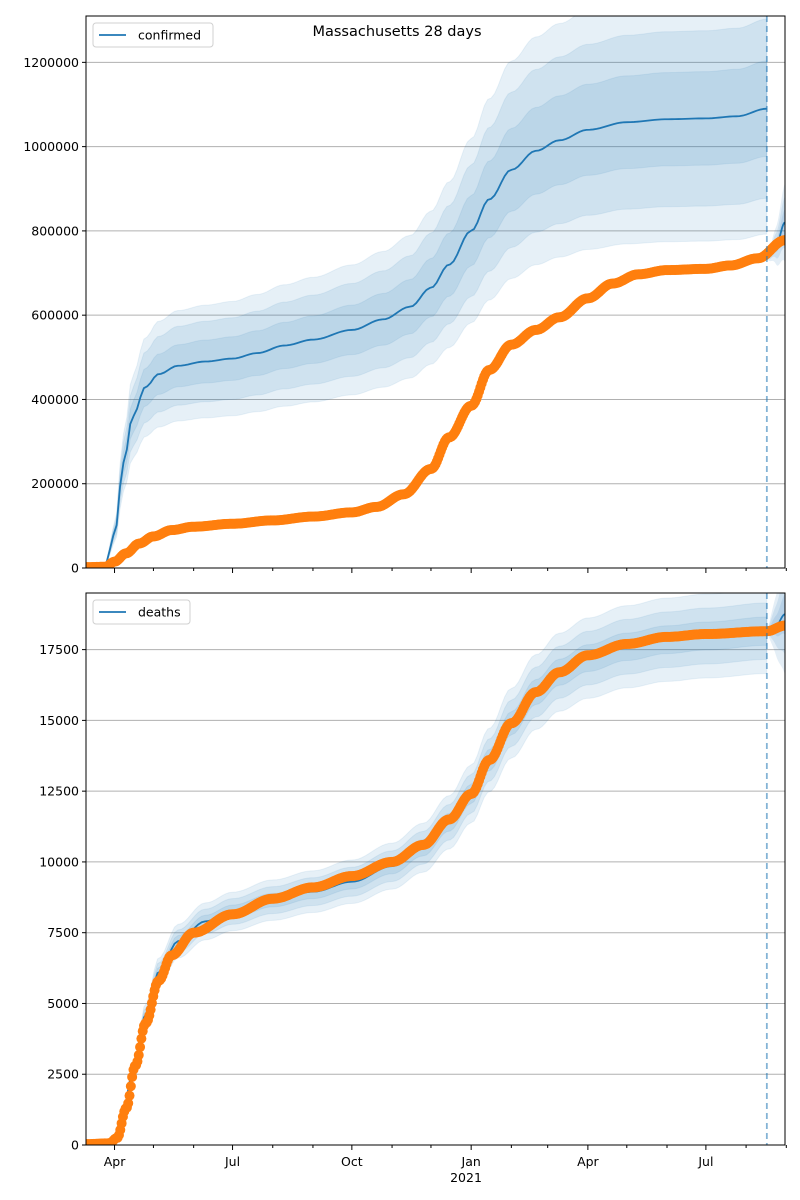 The height and width of the screenshot is (1200, 800). What do you see at coordinates (59, 861) in the screenshot?
I see `y-tick-label: 10000` at bounding box center [59, 861].